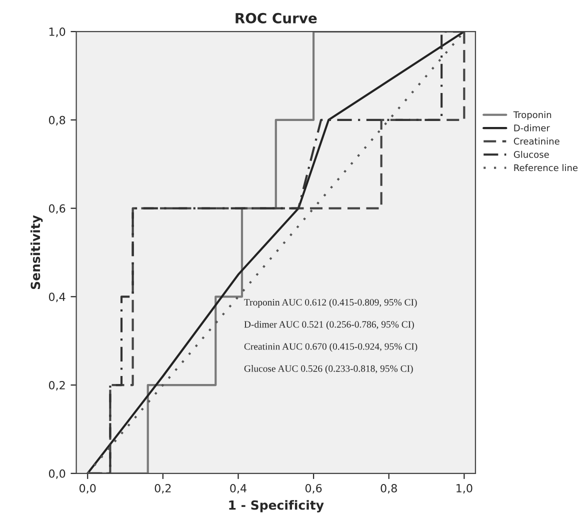 The height and width of the screenshot is (526, 587). Describe the element at coordinates (546, 168) in the screenshot. I see `legend-label: Reference line` at that location.